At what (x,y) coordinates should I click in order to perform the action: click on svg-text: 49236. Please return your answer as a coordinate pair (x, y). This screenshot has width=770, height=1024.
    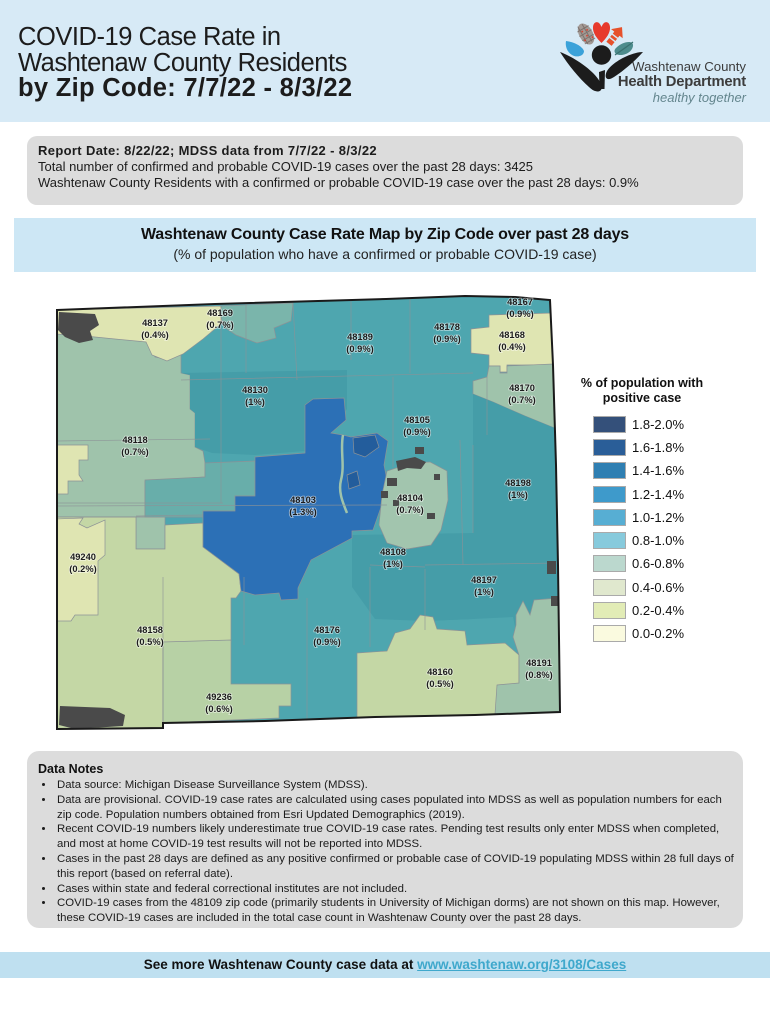
    Looking at the image, I should click on (219, 697).